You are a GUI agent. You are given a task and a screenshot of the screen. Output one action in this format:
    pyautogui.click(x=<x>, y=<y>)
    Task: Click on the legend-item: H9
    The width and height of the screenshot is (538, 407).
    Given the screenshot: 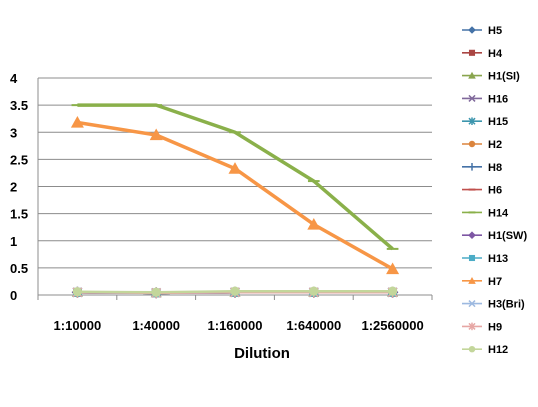 What is the action you would take?
    pyautogui.click(x=482, y=327)
    